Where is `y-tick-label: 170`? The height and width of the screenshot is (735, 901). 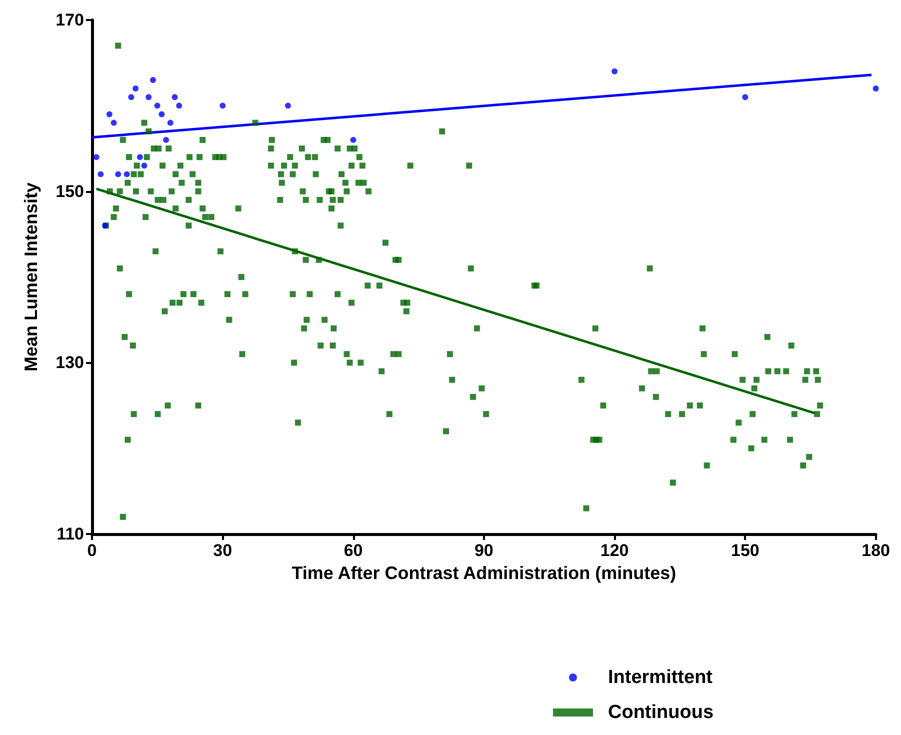 y-tick-label: 170 is located at coordinates (70, 20).